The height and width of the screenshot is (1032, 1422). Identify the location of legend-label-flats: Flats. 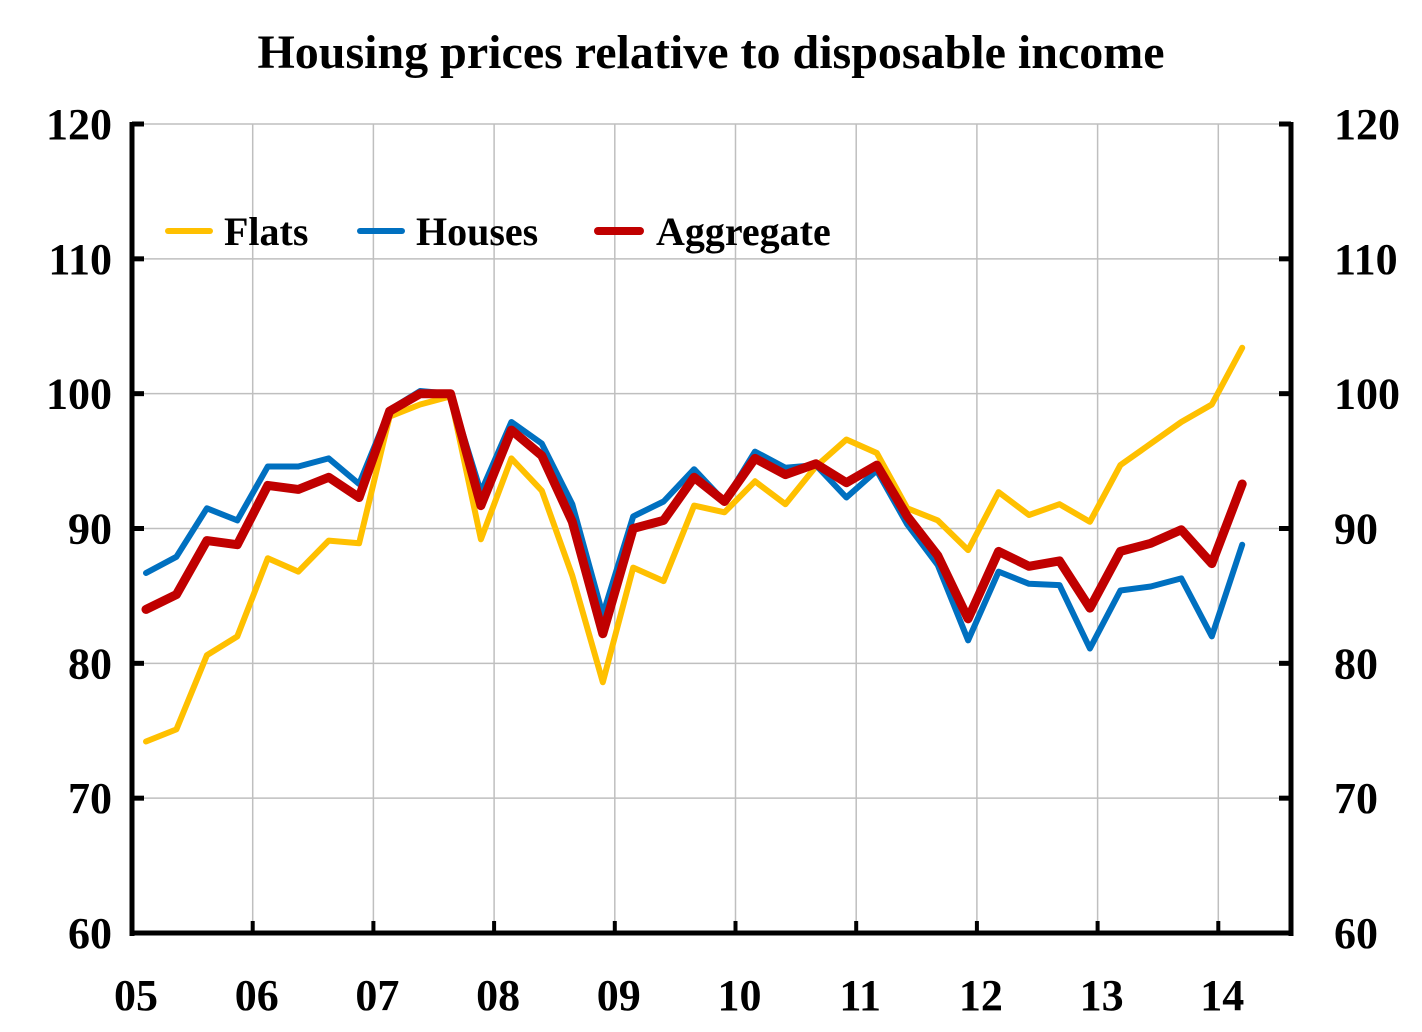
(266, 231).